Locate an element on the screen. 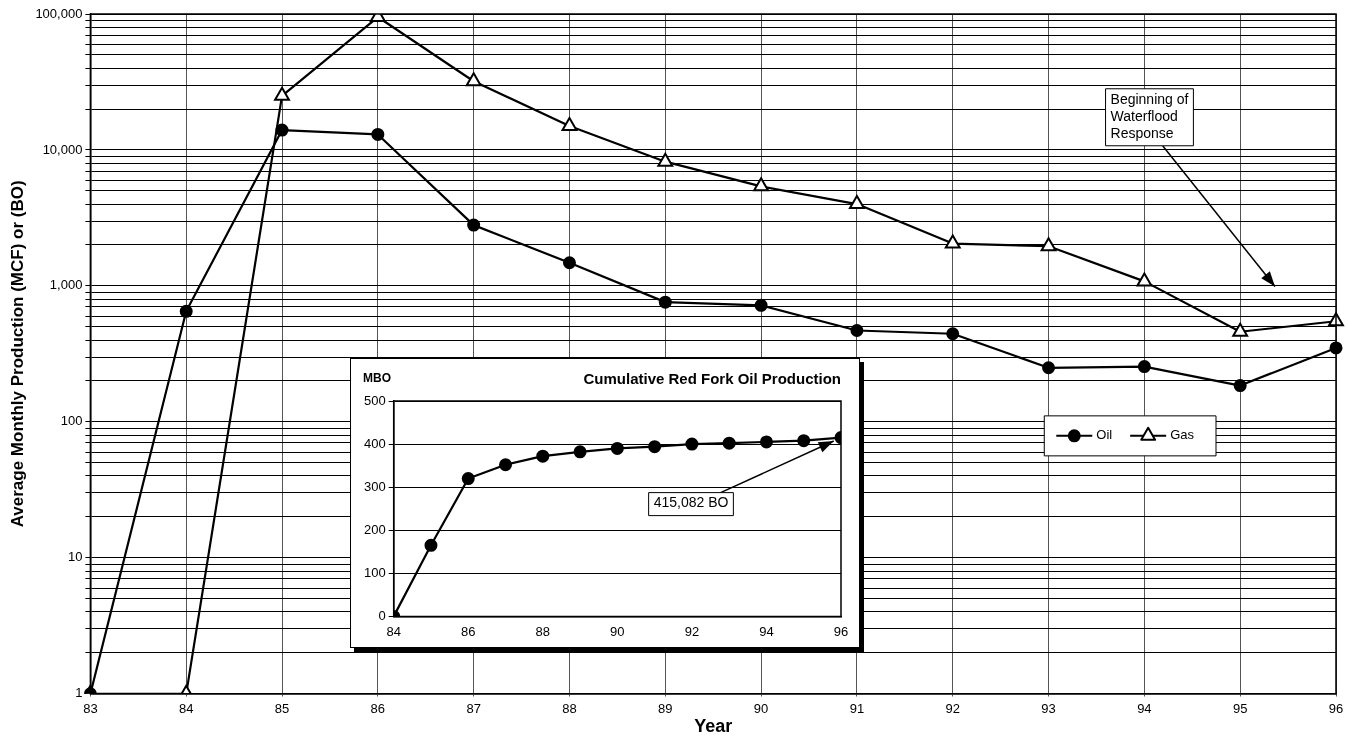 The image size is (1348, 742). y-tick-label: 100,000 is located at coordinates (59, 13).